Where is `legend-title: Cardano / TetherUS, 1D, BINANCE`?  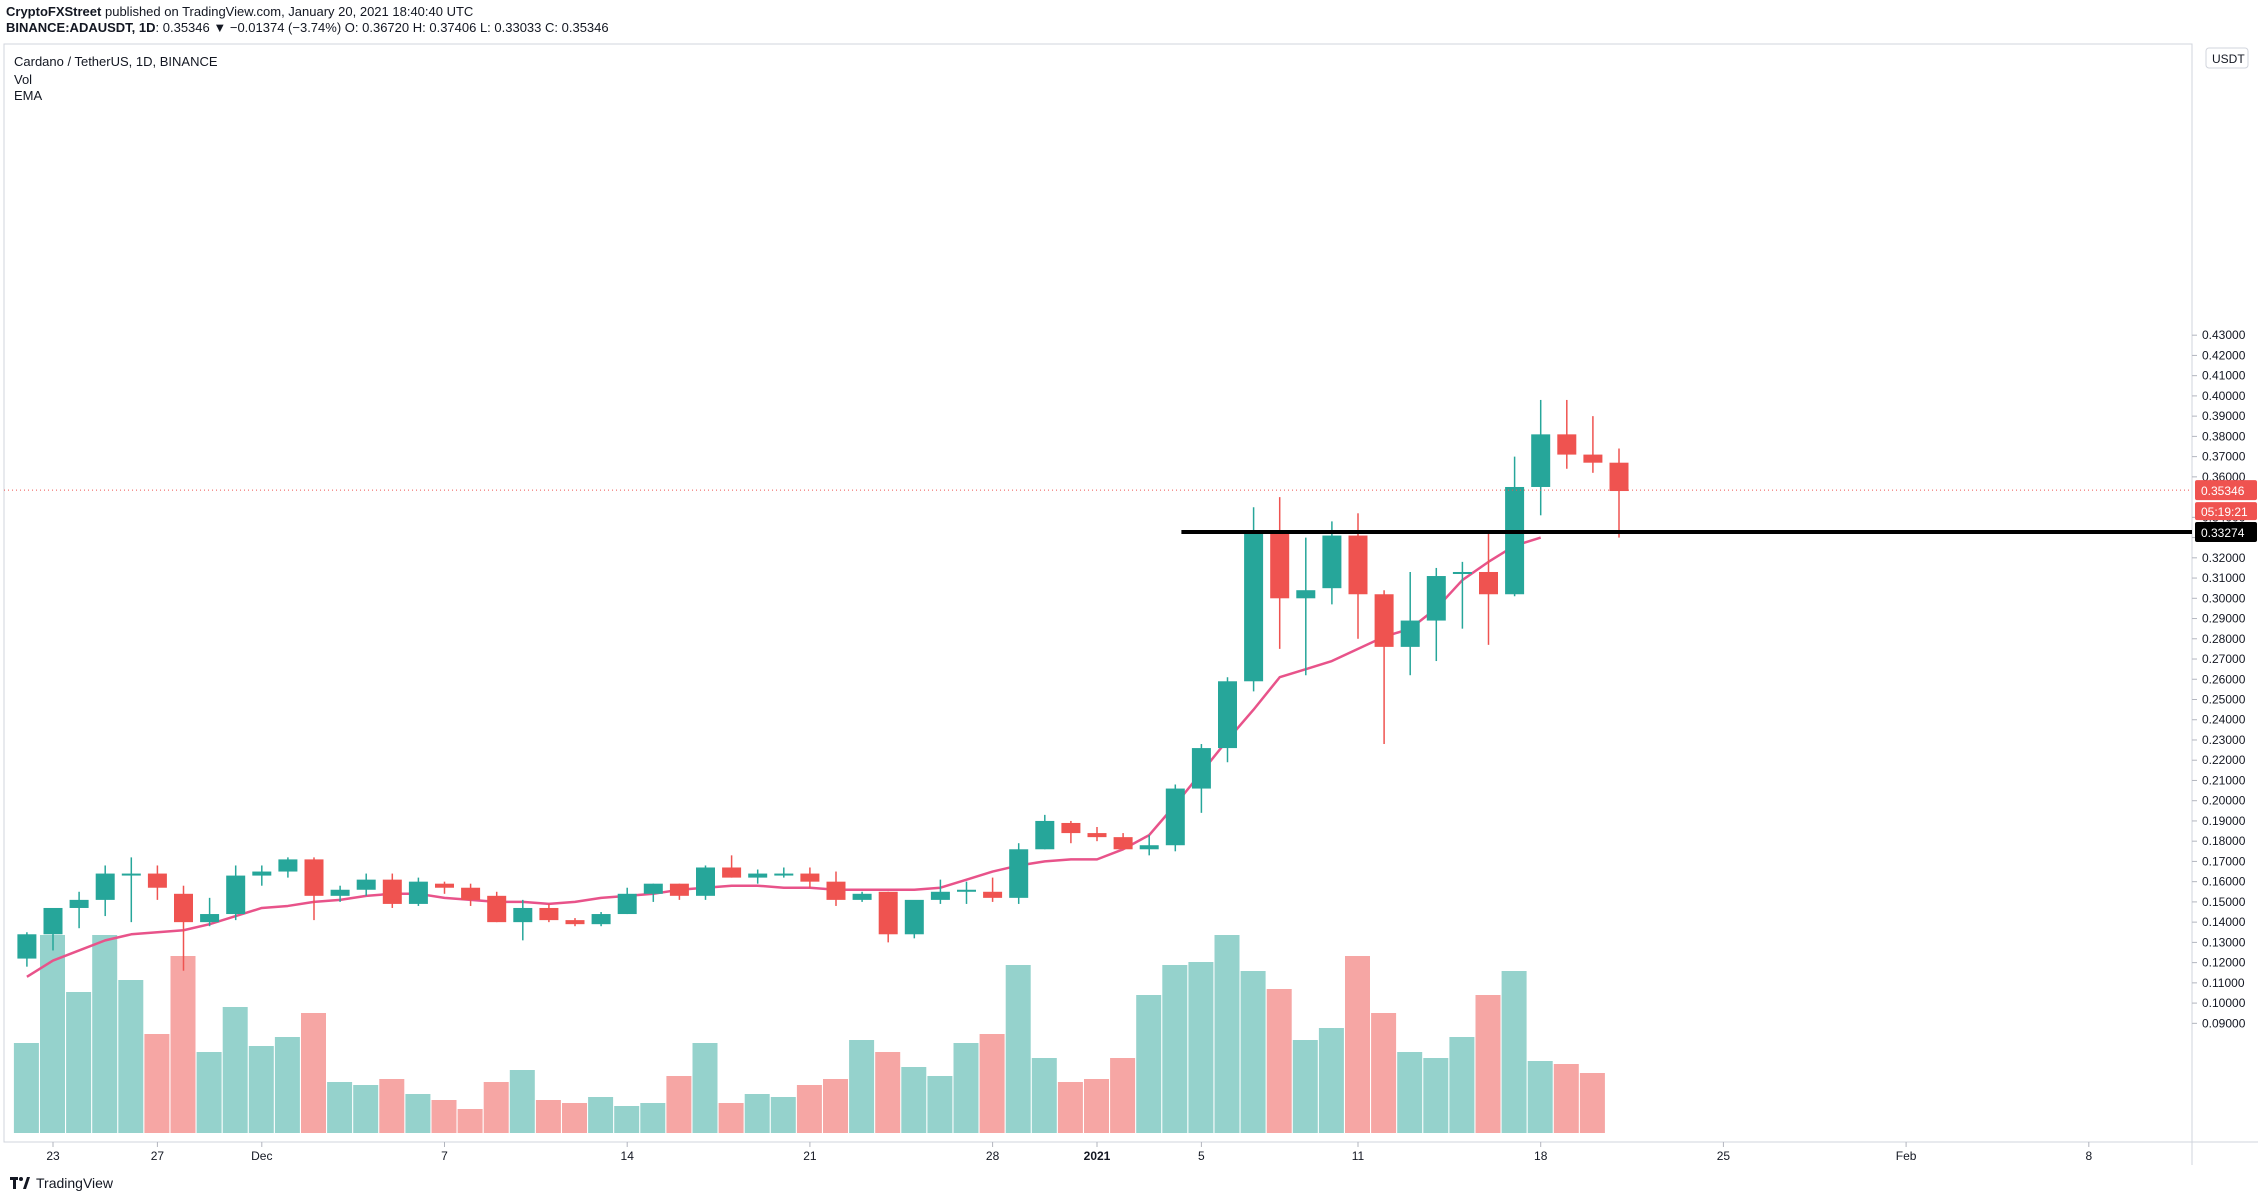 legend-title: Cardano / TetherUS, 1D, BINANCE is located at coordinates (116, 61).